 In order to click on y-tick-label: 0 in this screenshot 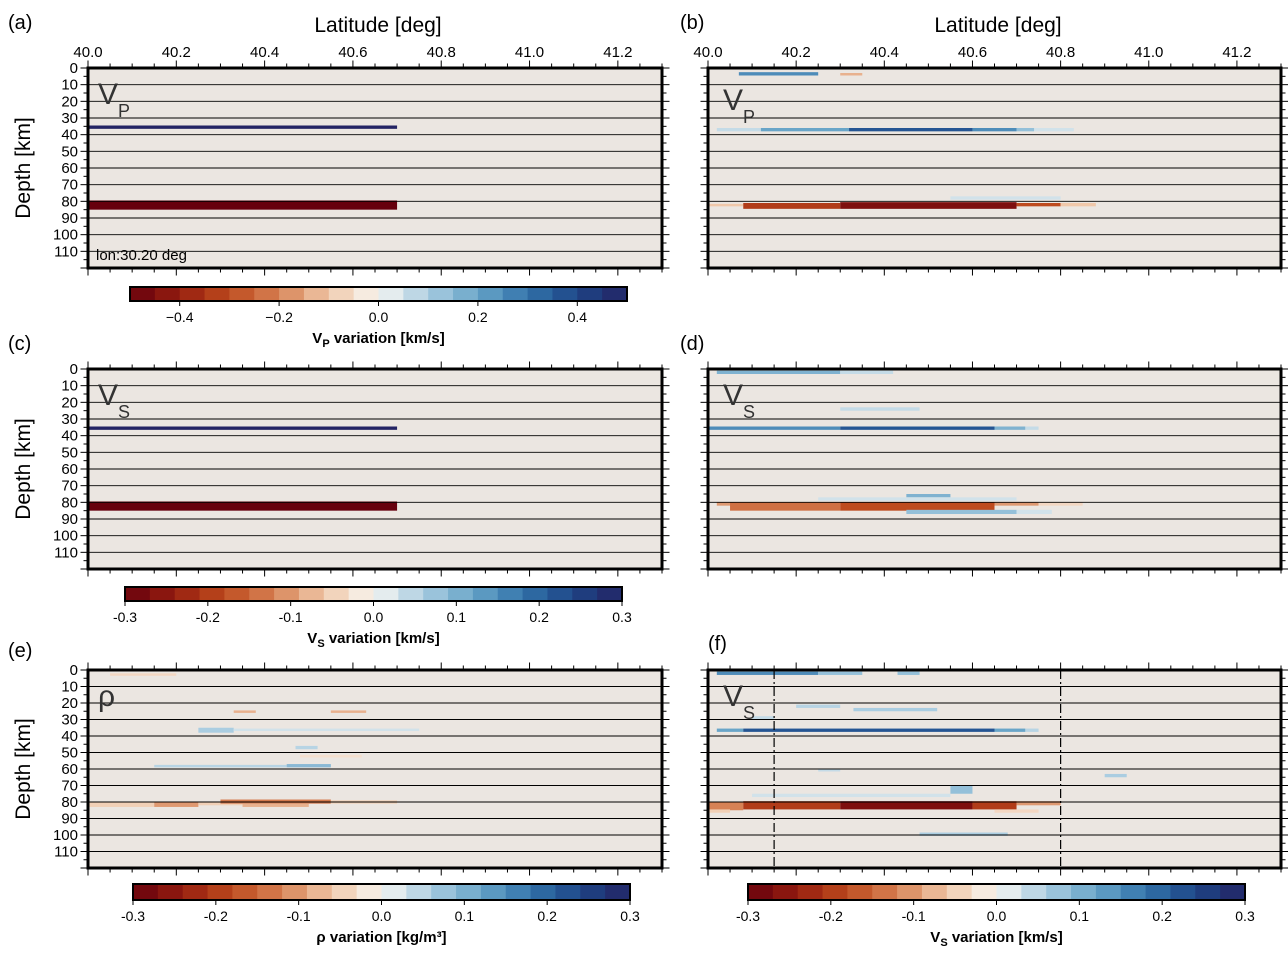, I will do `click(74, 369)`.